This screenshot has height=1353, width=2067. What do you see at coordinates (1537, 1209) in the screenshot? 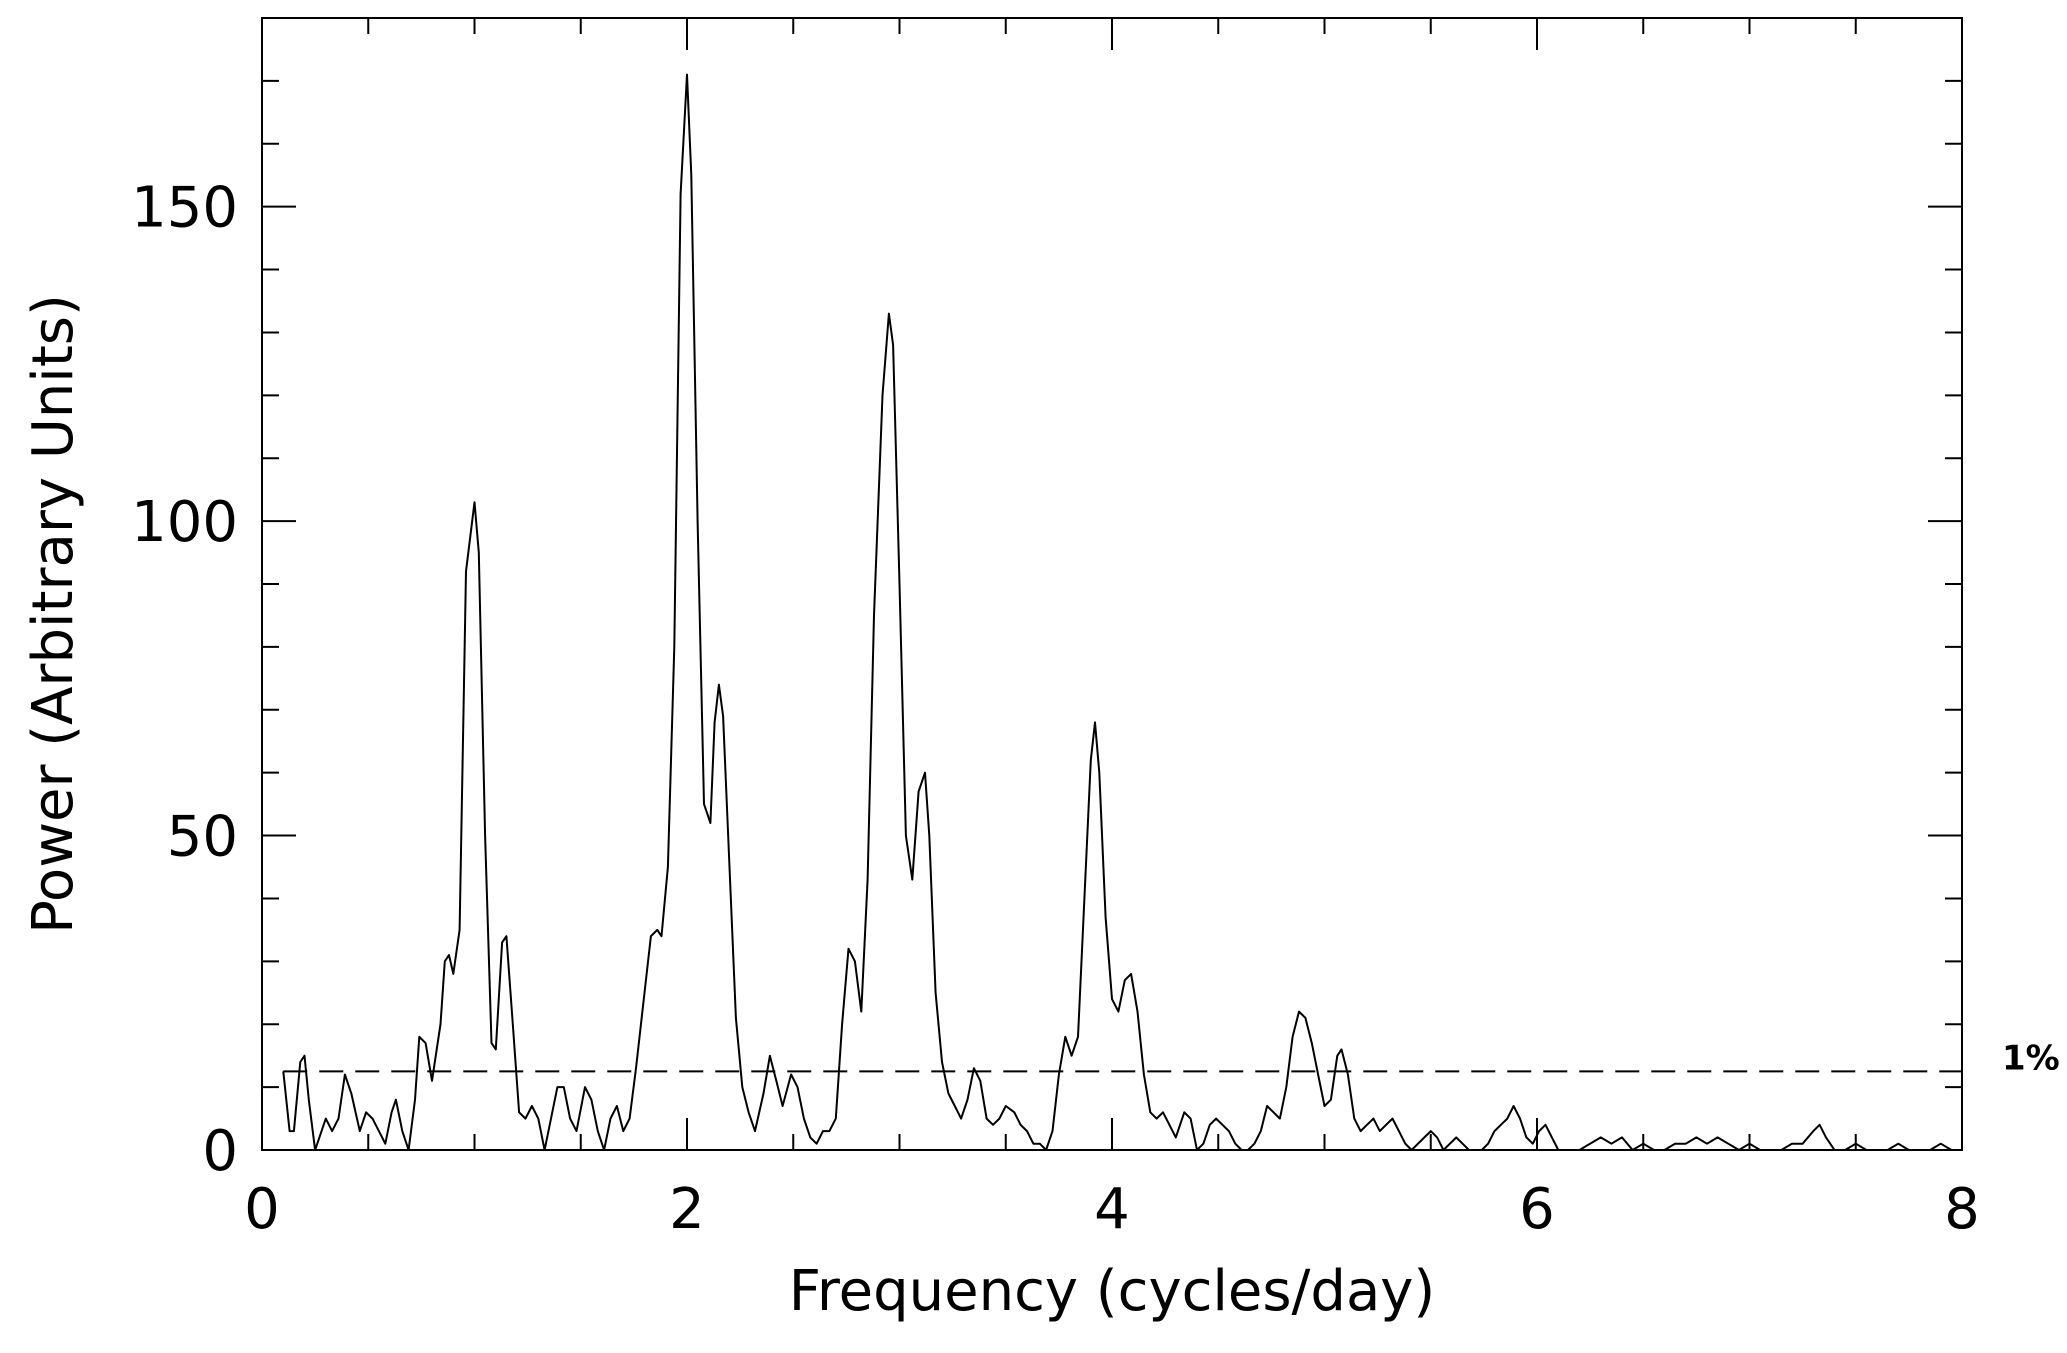
I see `x-tick-label: 6` at bounding box center [1537, 1209].